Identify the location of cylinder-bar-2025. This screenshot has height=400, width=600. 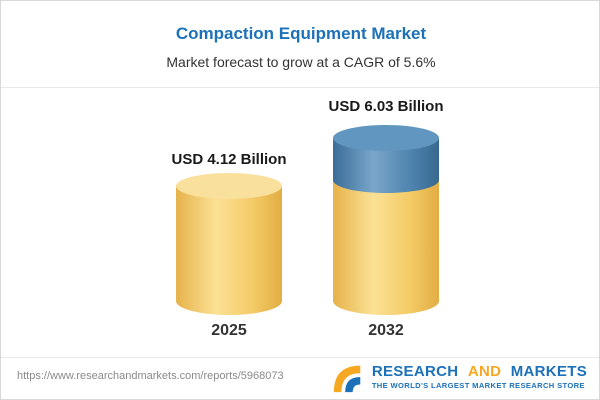
(229, 244).